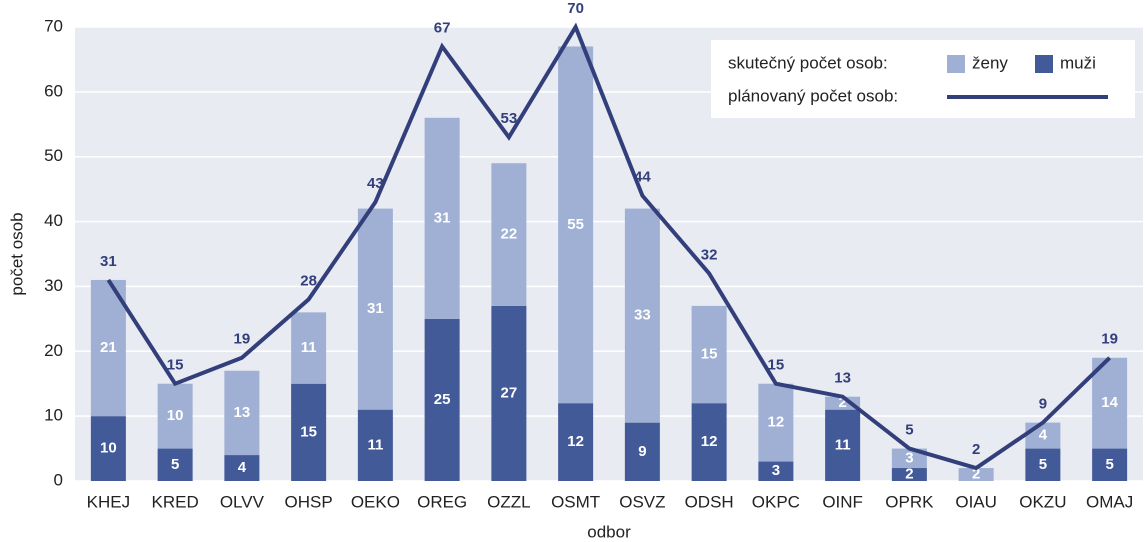 This screenshot has width=1145, height=542. Describe the element at coordinates (242, 339) in the screenshot. I see `line-value-label: 19` at that location.